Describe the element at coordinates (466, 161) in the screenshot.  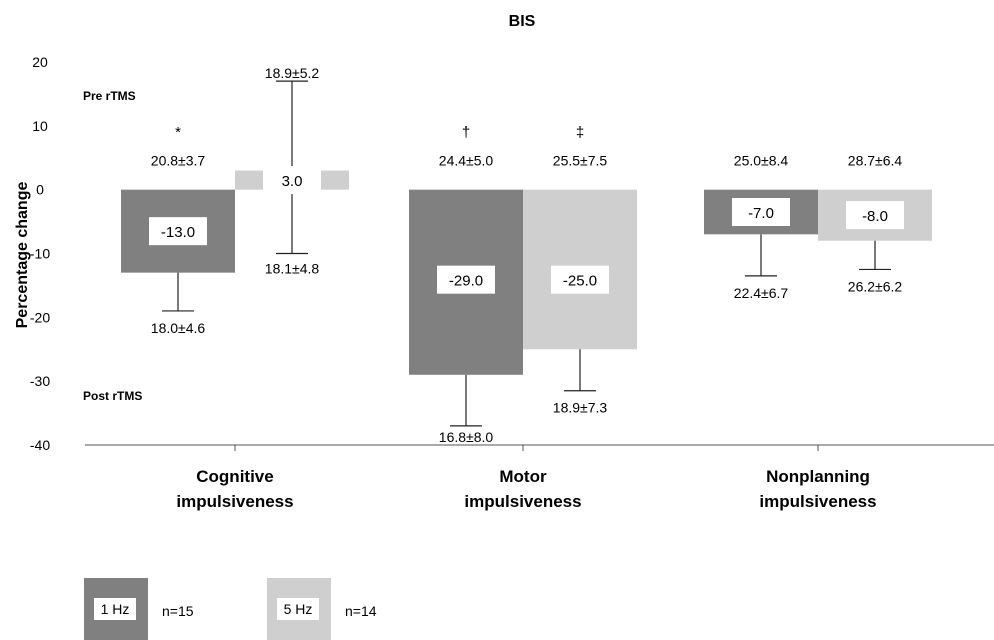
I see `pre-annotation: 24.4±5.0` at that location.